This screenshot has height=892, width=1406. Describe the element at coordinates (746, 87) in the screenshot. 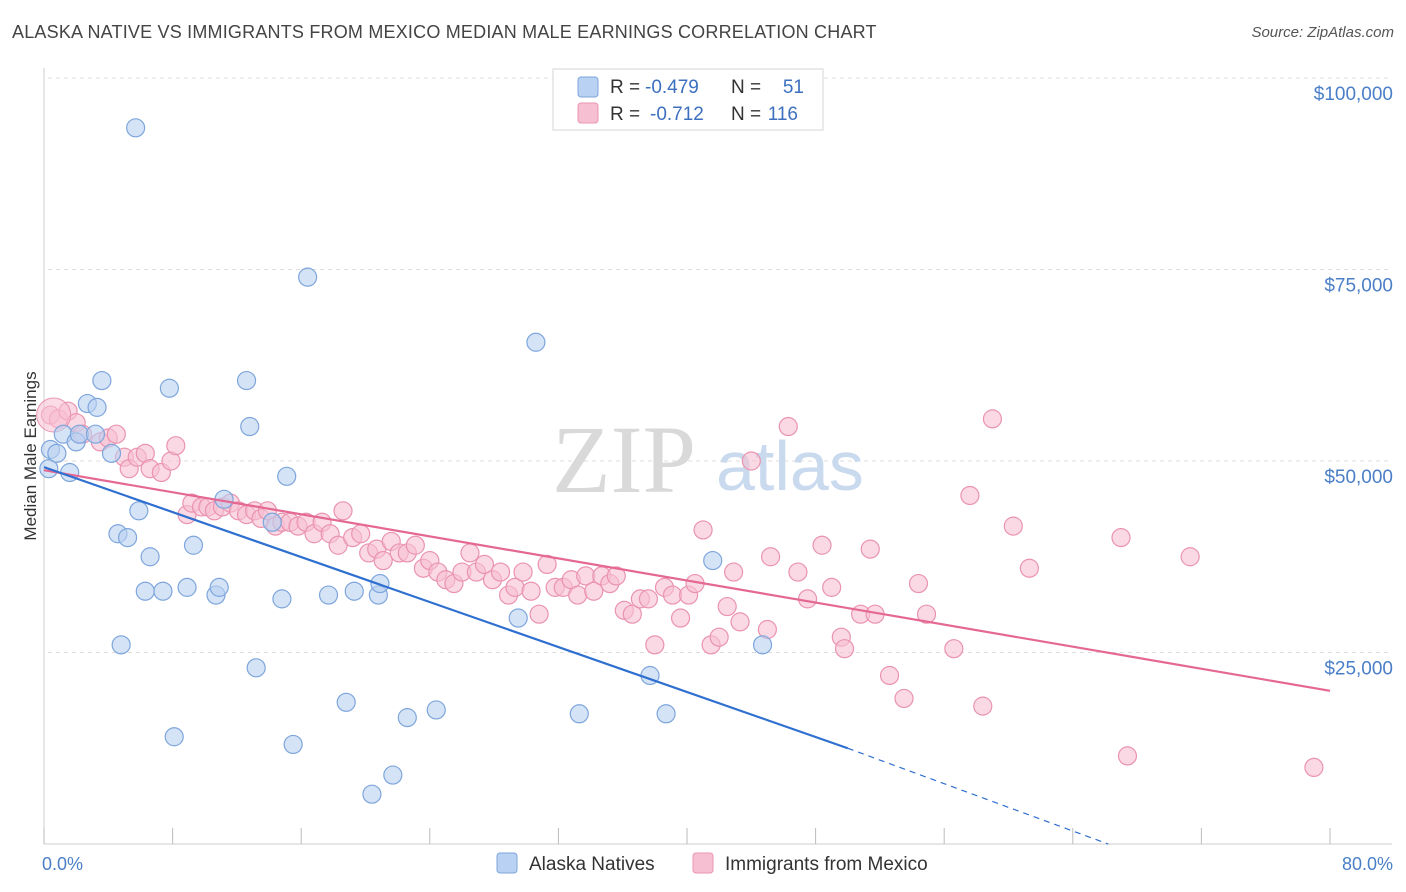

I see `legend-n-label-1: N =` at that location.